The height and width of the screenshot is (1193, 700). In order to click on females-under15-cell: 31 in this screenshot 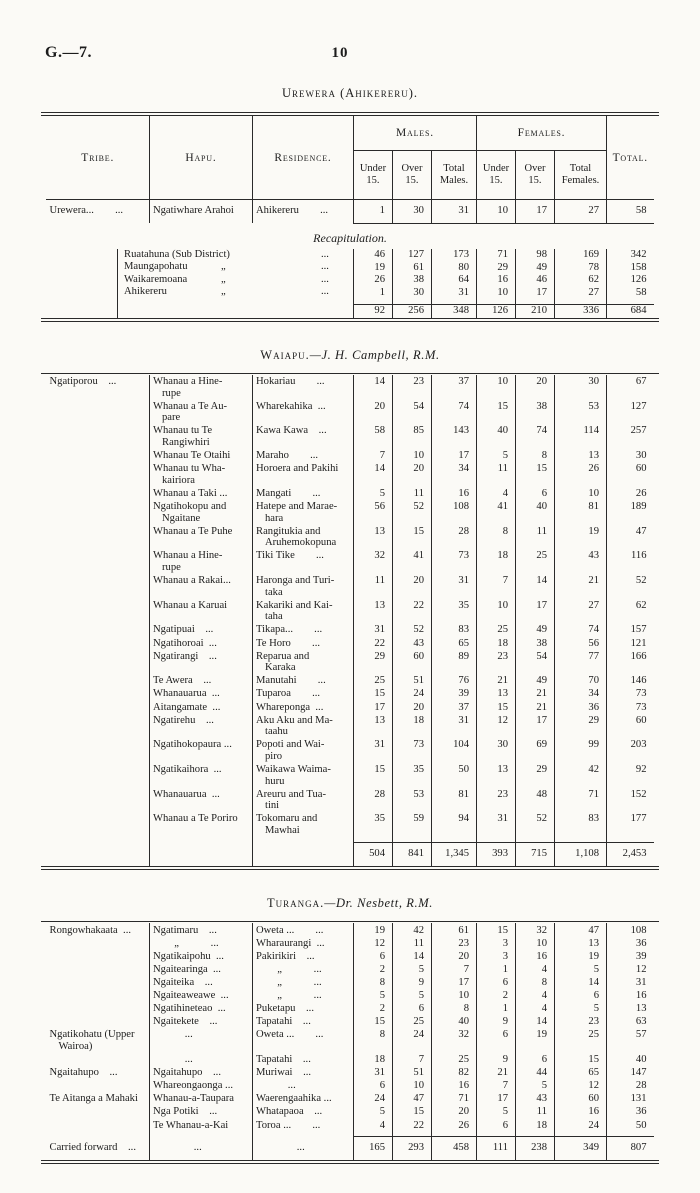, I will do `click(496, 824)`.